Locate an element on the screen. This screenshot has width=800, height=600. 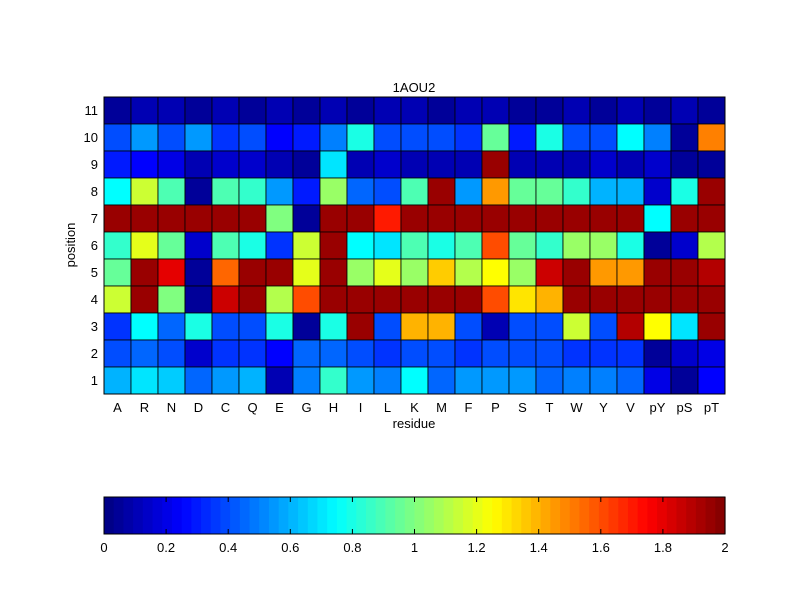
x-tick-label: W is located at coordinates (576, 407).